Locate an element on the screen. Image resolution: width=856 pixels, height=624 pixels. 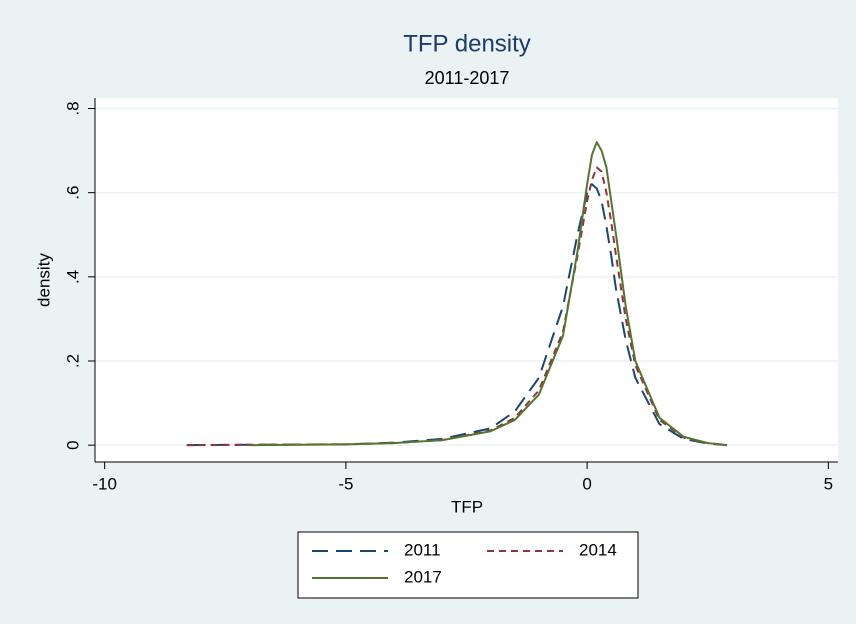
y-tick-label: .2 is located at coordinates (72, 361).